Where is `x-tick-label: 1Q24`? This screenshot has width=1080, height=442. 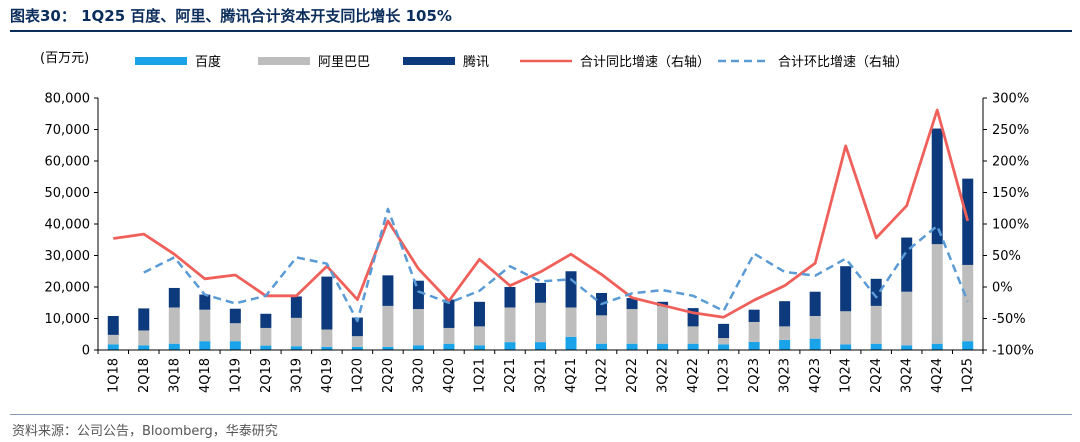
x-tick-label: 1Q24 is located at coordinates (846, 375).